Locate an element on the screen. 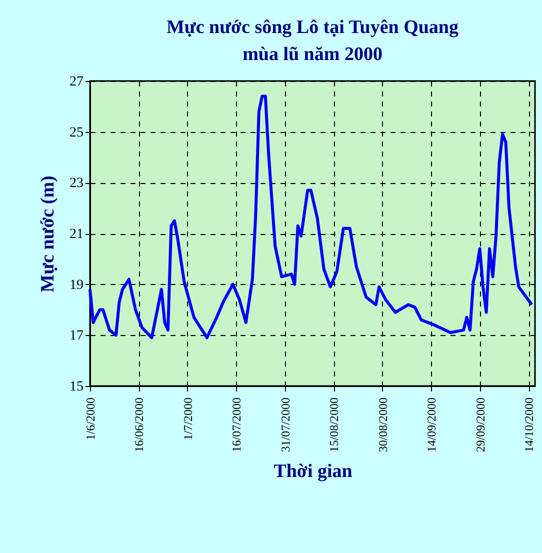  x-tick-label: 14/09/2000 is located at coordinates (431, 425).